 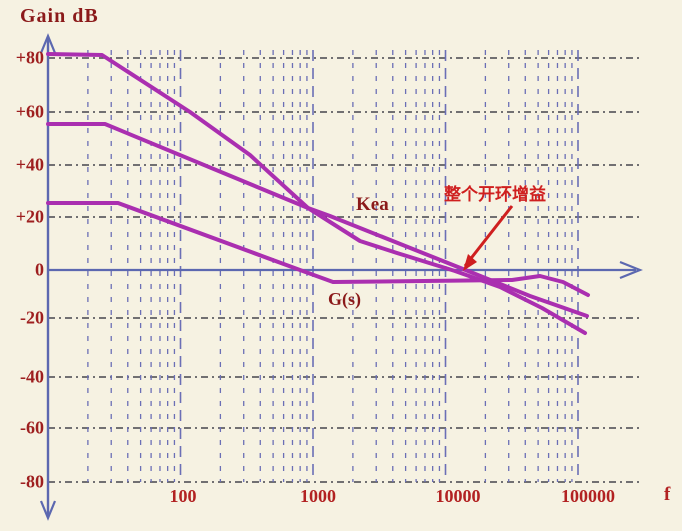 What do you see at coordinates (29, 57) in the screenshot?
I see `y-tick-label-+80: +80` at bounding box center [29, 57].